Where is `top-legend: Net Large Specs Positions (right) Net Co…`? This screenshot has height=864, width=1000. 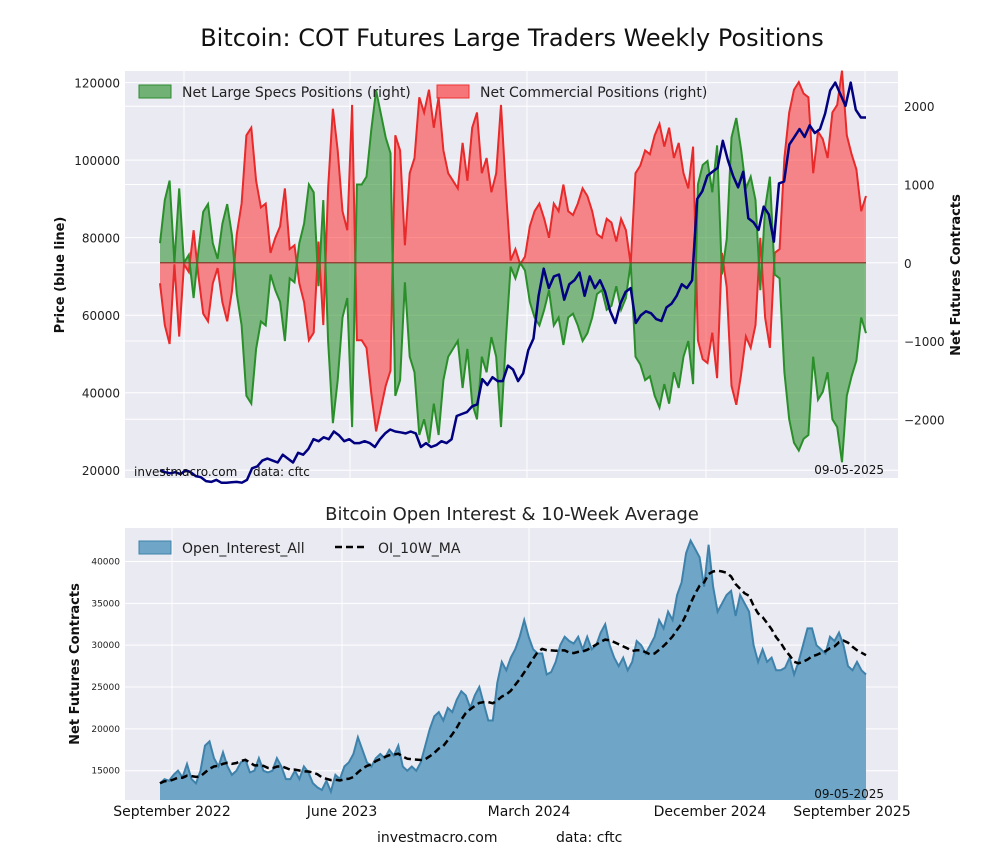 top-legend: Net Large Specs Positions (right) Net Co… is located at coordinates (422, 92).